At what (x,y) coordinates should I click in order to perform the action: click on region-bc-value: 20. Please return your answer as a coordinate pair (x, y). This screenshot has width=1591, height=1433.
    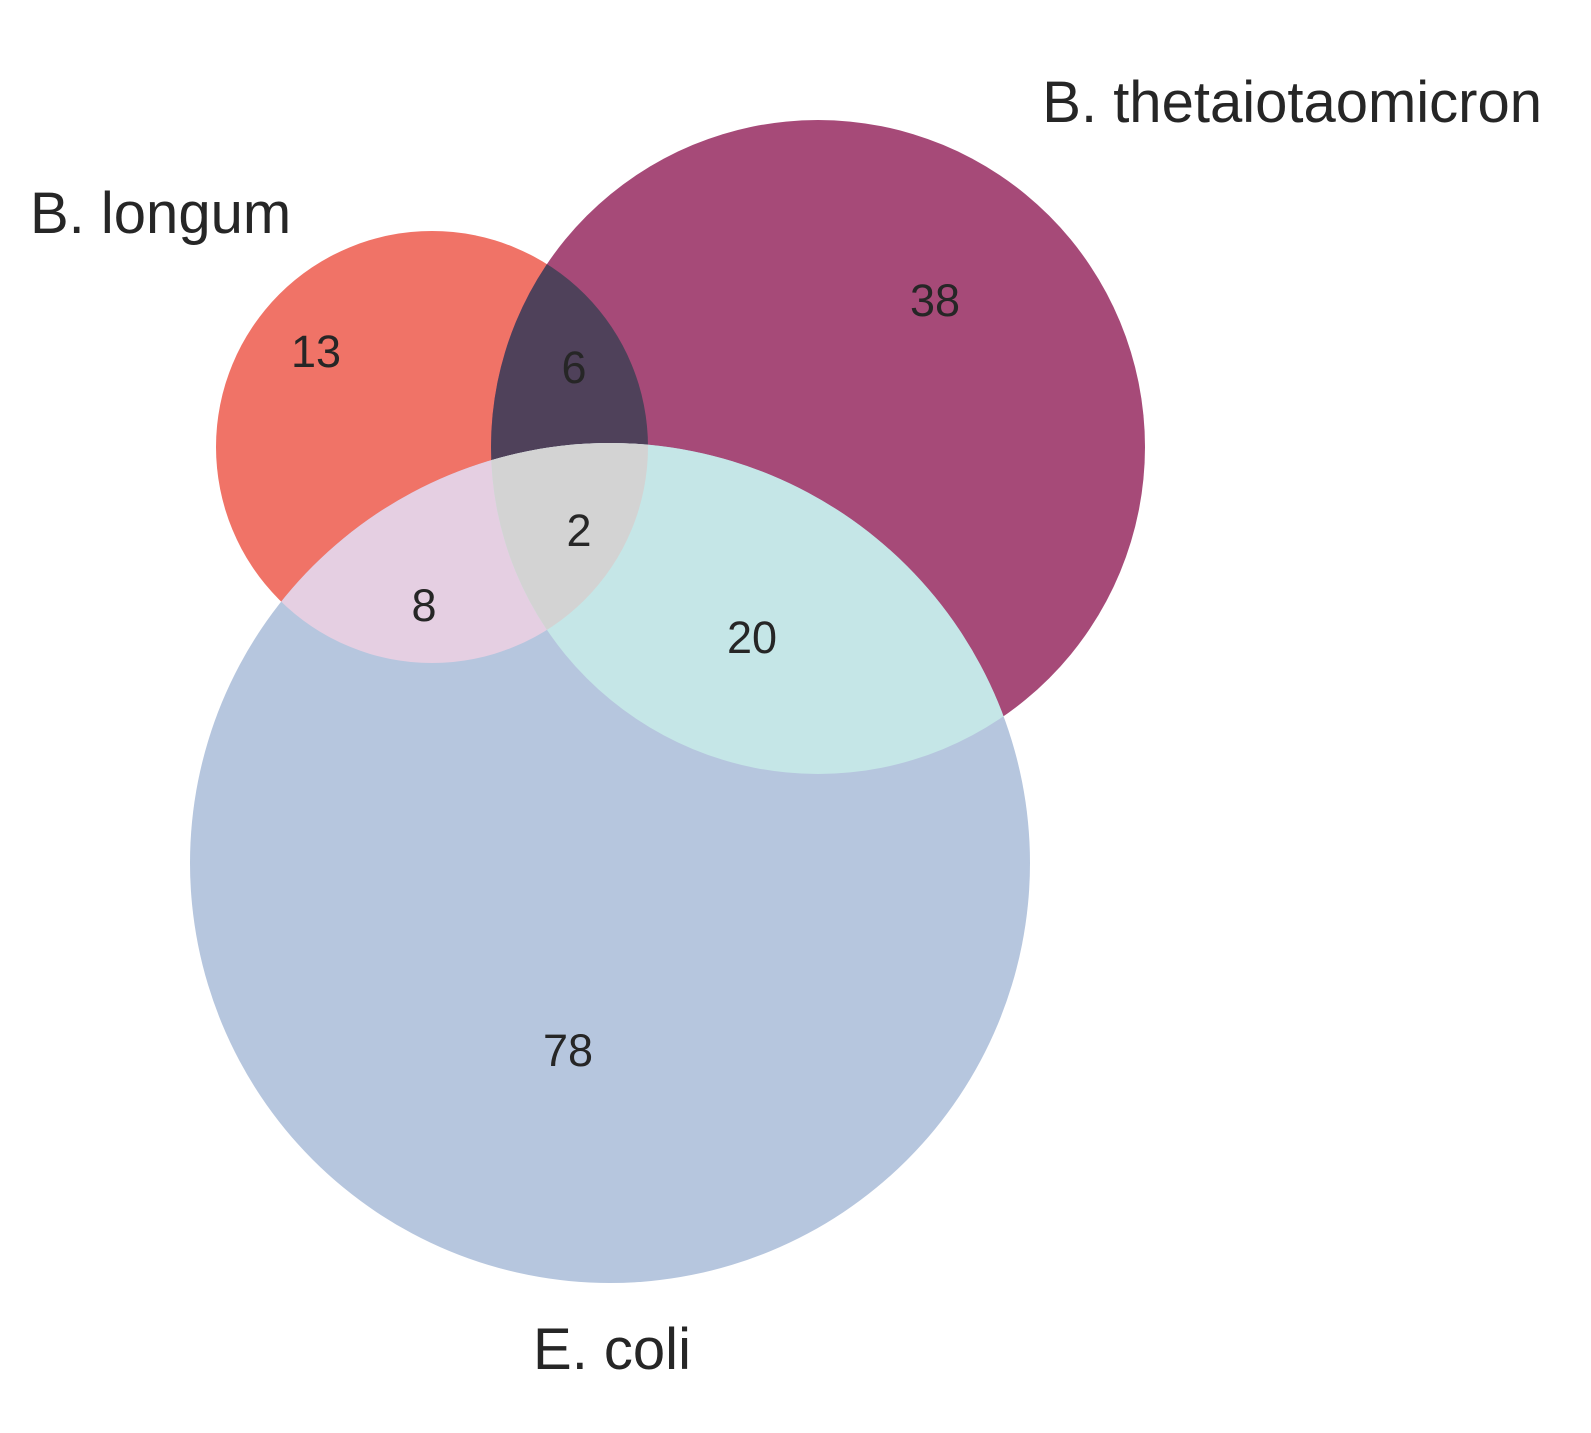
    Looking at the image, I should click on (752, 637).